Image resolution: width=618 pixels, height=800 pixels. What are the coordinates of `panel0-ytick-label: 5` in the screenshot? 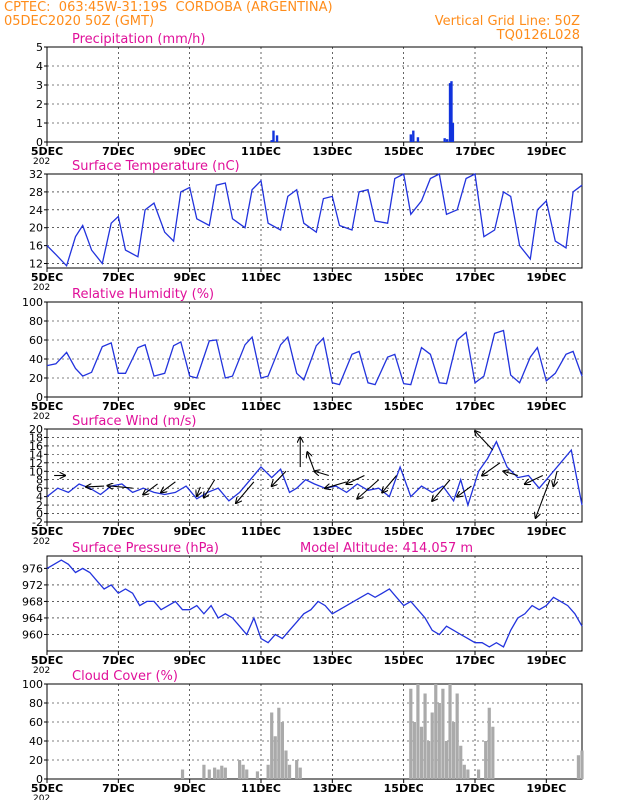 It's located at (39, 47).